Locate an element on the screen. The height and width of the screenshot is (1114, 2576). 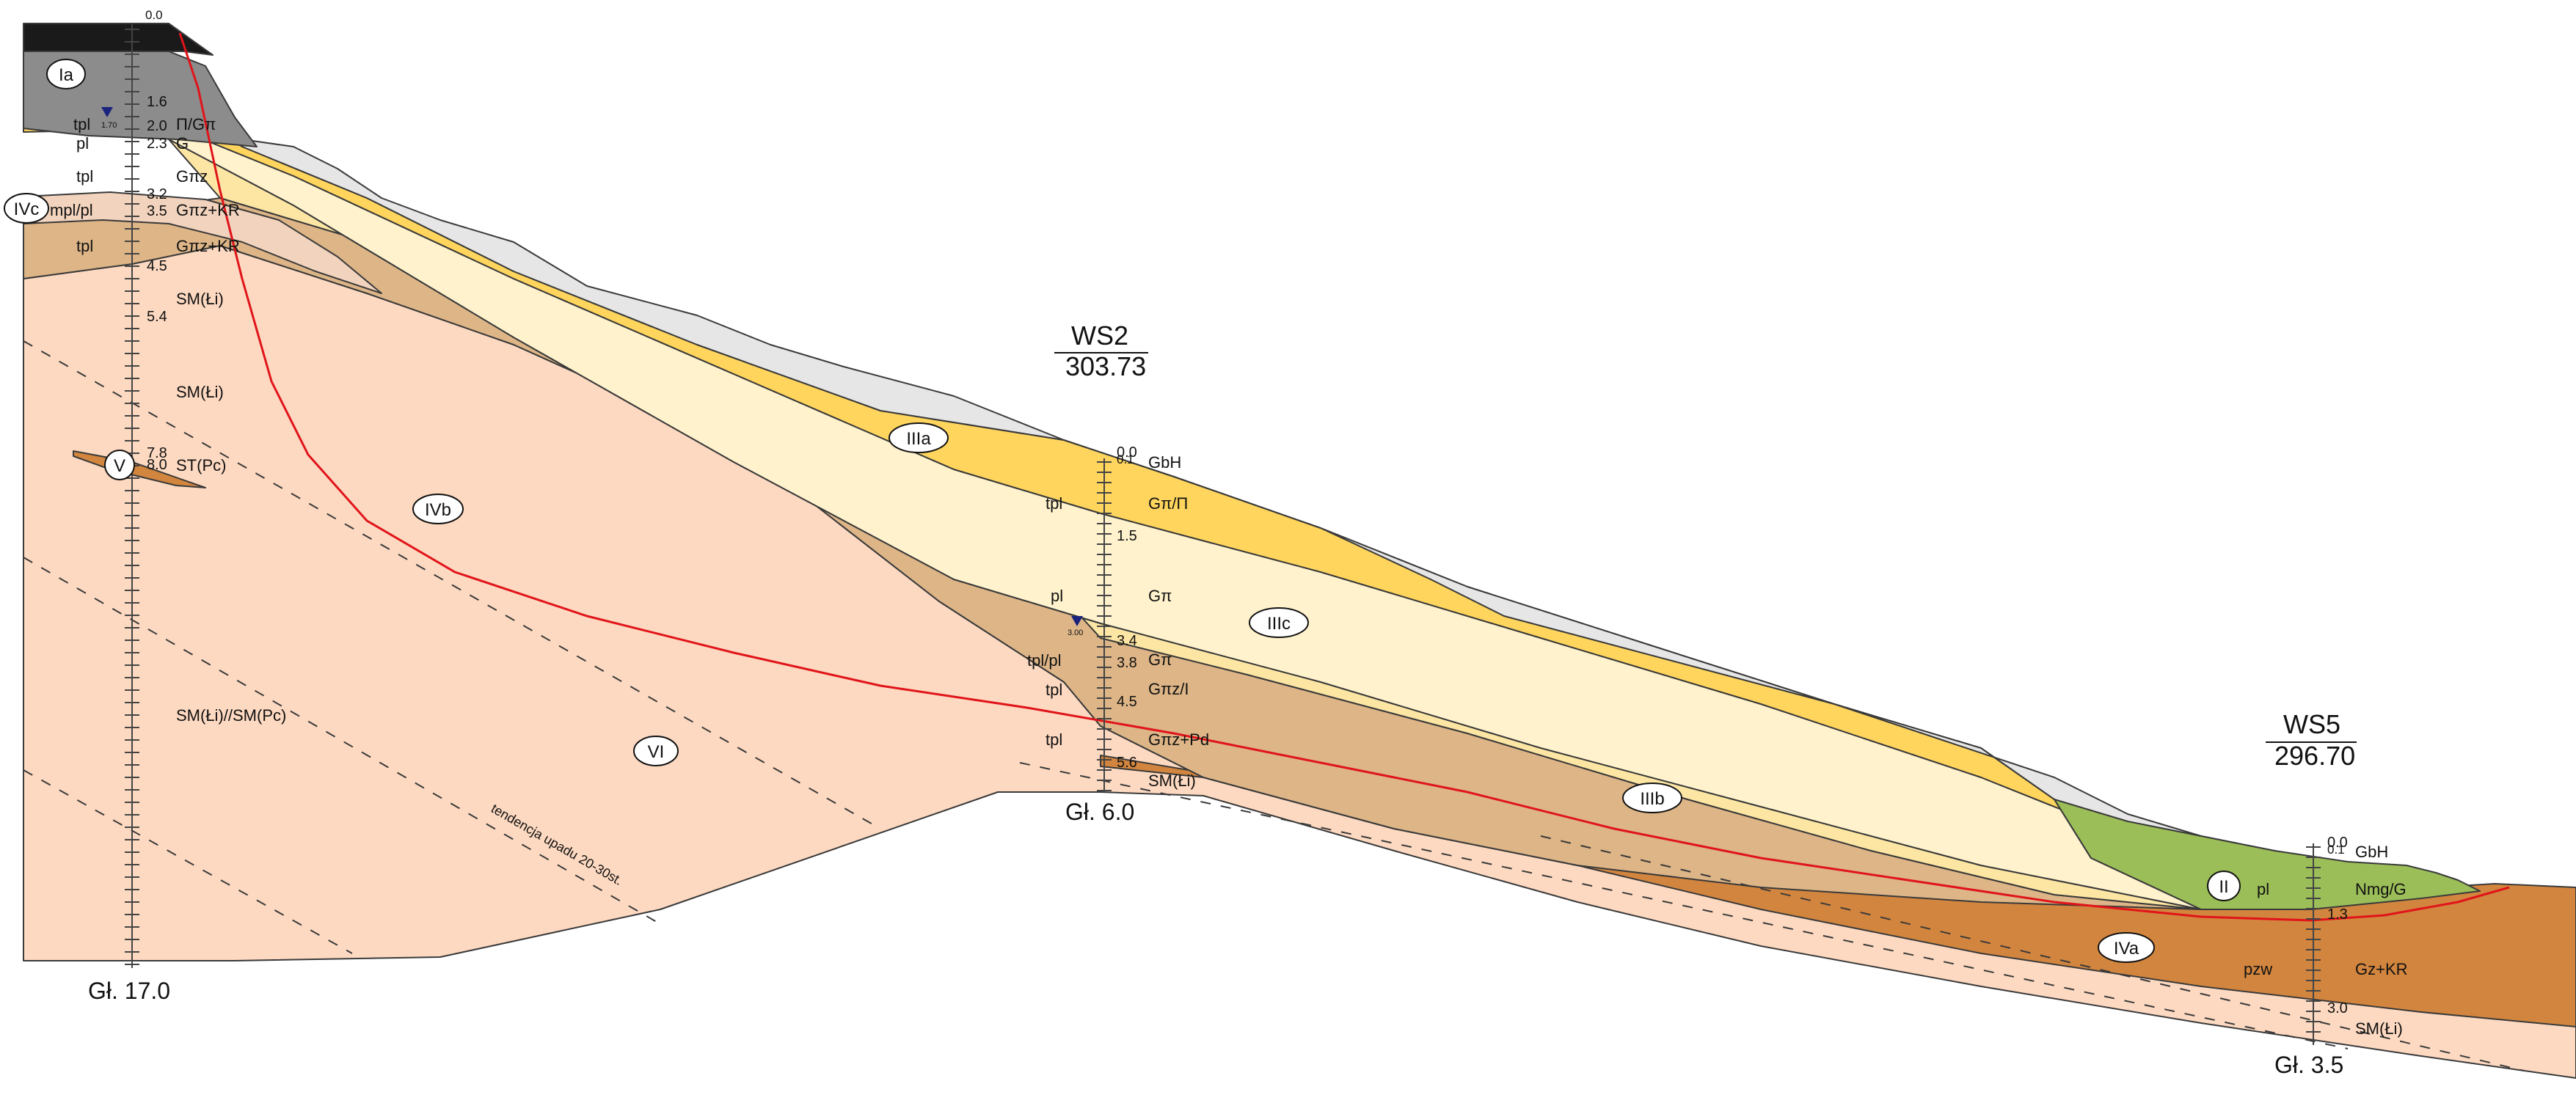
borehole-bottom-label: Gł. 3.5 is located at coordinates (2309, 1065).